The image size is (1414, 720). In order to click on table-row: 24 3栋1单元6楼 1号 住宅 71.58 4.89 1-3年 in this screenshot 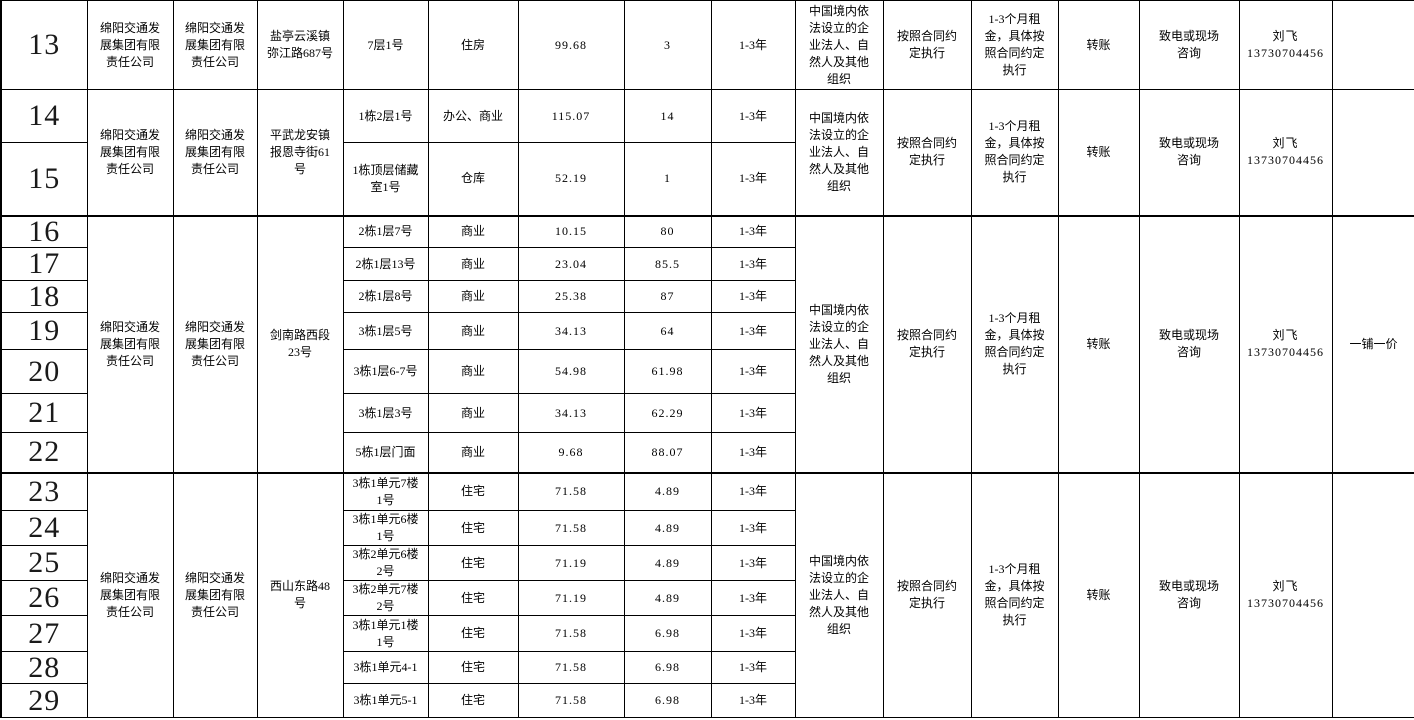, I will do `click(707, 528)`.